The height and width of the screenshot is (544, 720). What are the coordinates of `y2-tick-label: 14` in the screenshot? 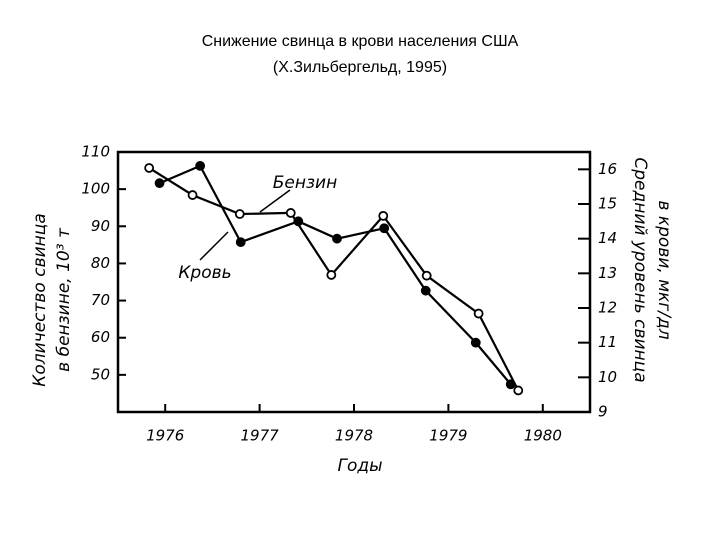 It's located at (607, 238).